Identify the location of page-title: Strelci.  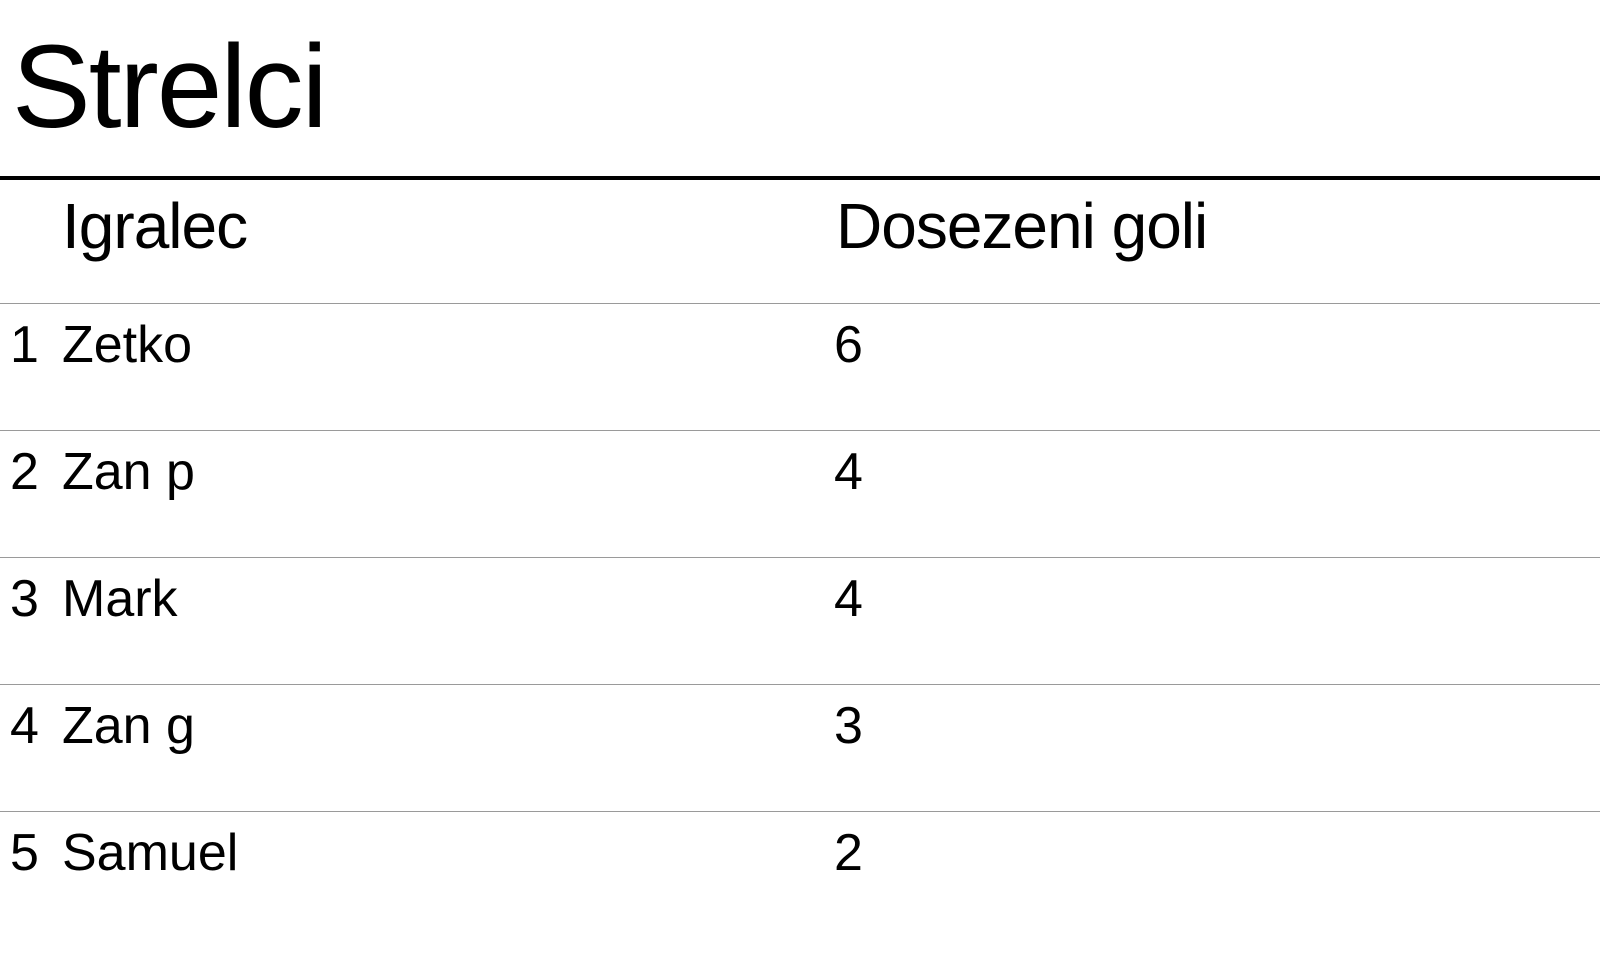
(170, 87).